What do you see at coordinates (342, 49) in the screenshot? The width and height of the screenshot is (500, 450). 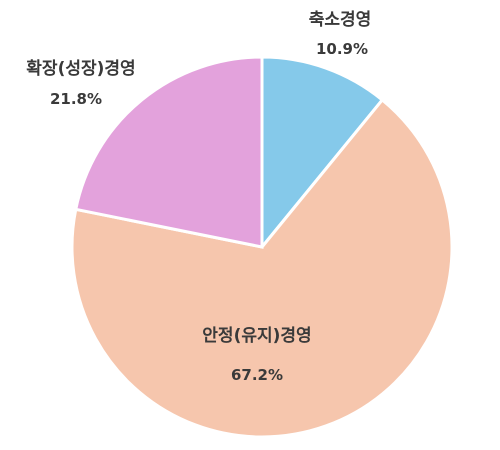 I see `slice-value-contraction: 10.9%` at bounding box center [342, 49].